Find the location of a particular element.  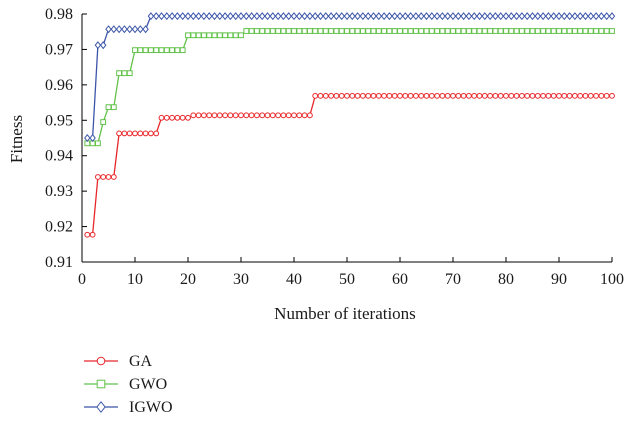

y-tick-label: 0.91 is located at coordinates (59, 262).